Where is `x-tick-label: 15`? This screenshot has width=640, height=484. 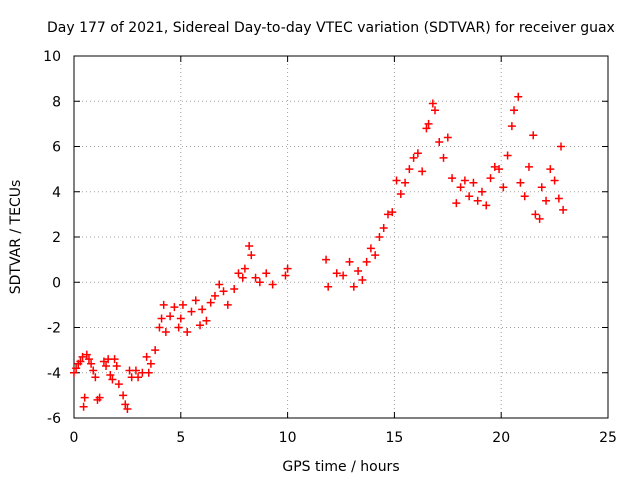 x-tick-label: 15 is located at coordinates (394, 438).